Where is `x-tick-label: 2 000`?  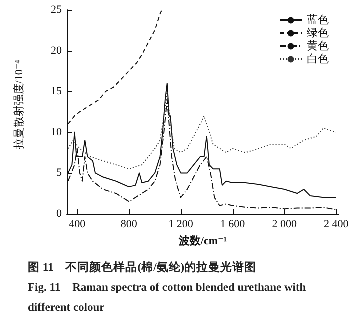 x-tick-label: 2 000 is located at coordinates (285, 224).